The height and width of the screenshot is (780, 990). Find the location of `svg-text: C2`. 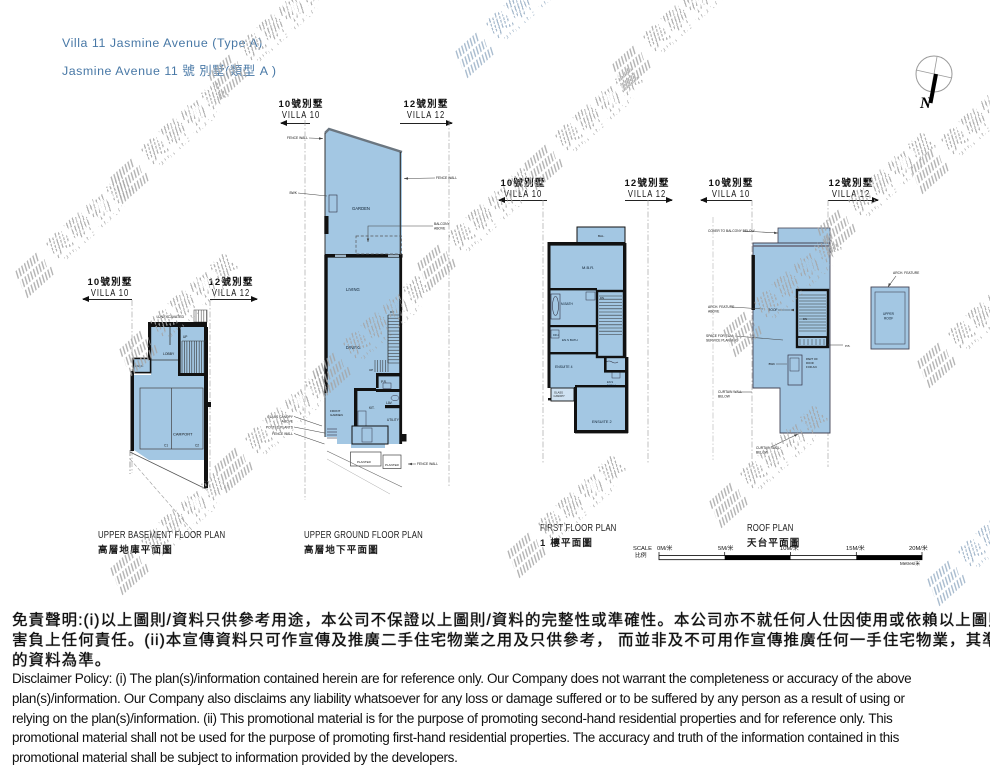

svg-text: C2 is located at coordinates (197, 446).